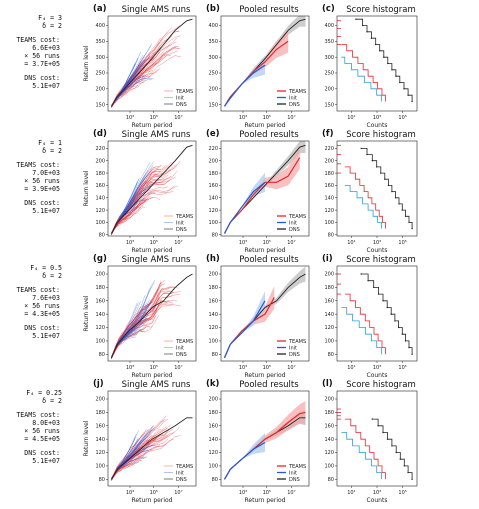 The width and height of the screenshot is (479, 509). What do you see at coordinates (351, 243) in the screenshot?
I see `x-tick-label: 10¹` at bounding box center [351, 243].